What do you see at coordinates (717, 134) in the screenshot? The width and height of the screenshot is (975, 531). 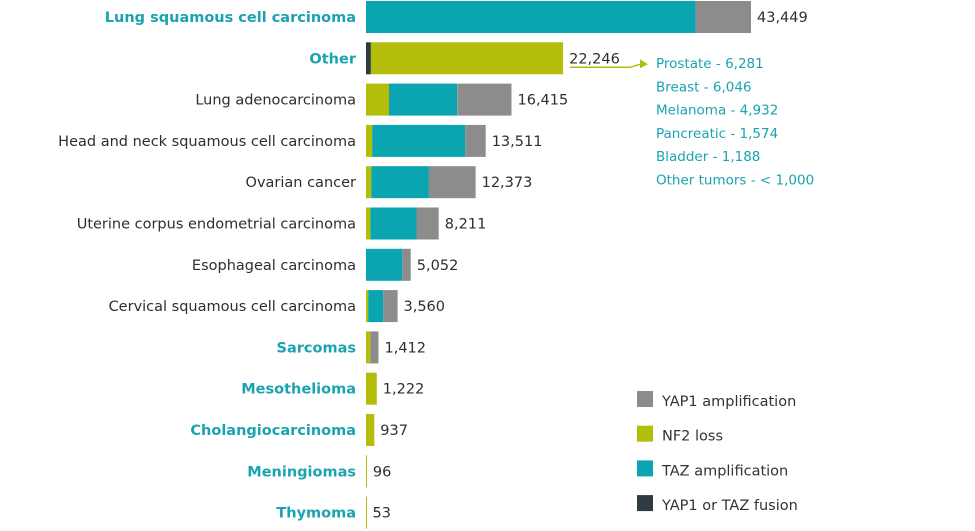 I see `annotation-line: Pancreatic - 1,574` at bounding box center [717, 134].